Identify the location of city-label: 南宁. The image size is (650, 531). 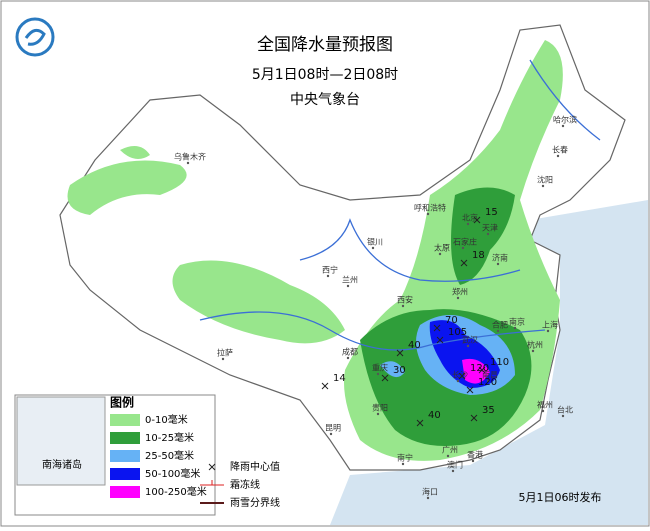
(405, 458).